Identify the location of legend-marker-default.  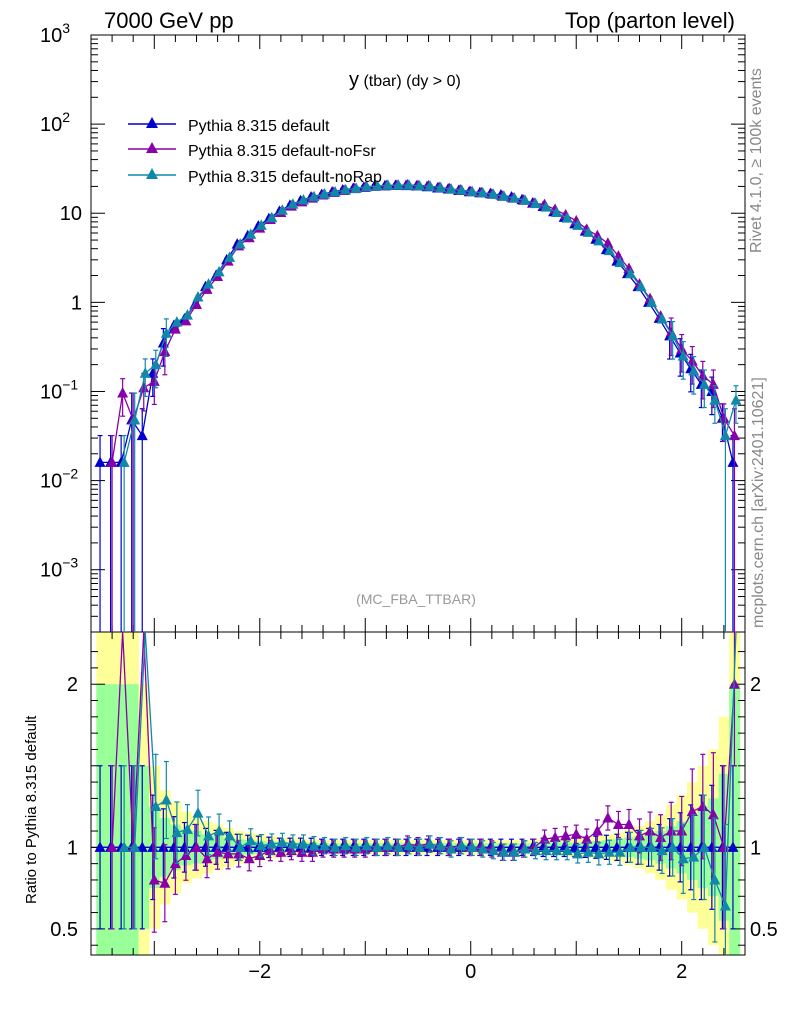
(152, 122).